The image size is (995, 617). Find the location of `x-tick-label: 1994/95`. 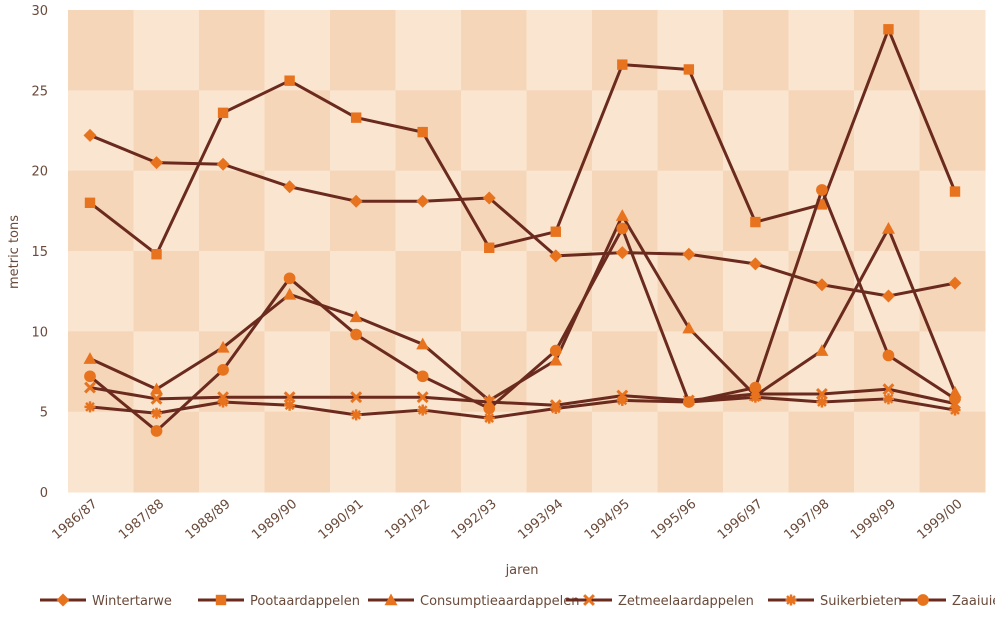

x-tick-label: 1994/95 is located at coordinates (607, 520).